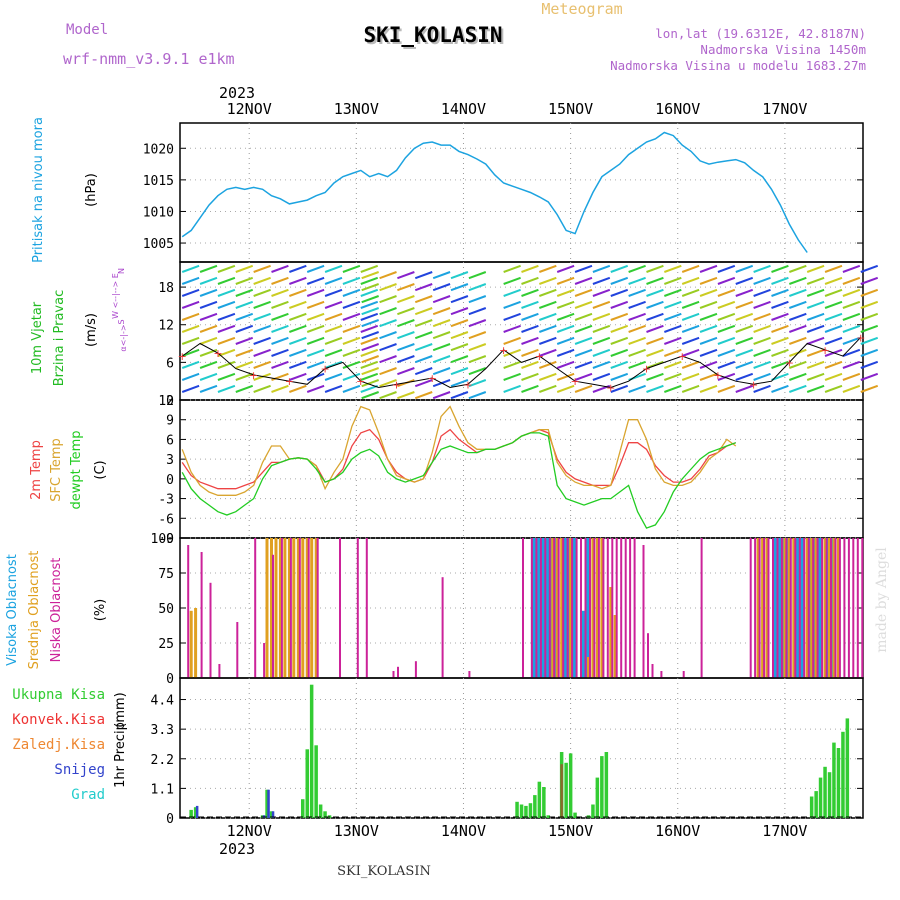 This screenshot has width=900, height=900. Describe the element at coordinates (100, 610) in the screenshot. I see `cloud-unit: (%)` at that location.